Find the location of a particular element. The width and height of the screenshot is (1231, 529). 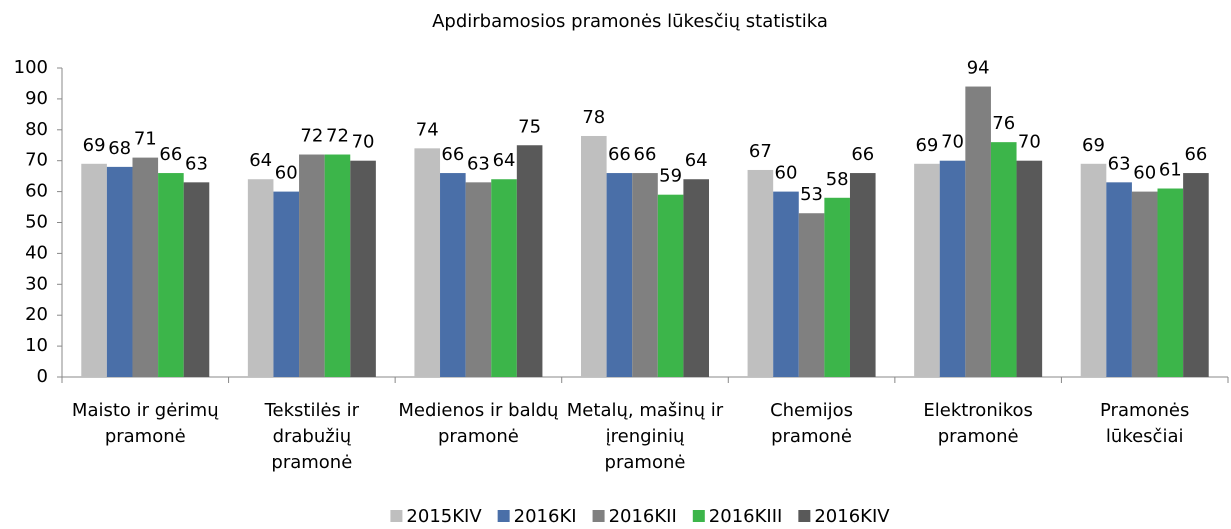

legend-label: 2016KIV is located at coordinates (852, 516).